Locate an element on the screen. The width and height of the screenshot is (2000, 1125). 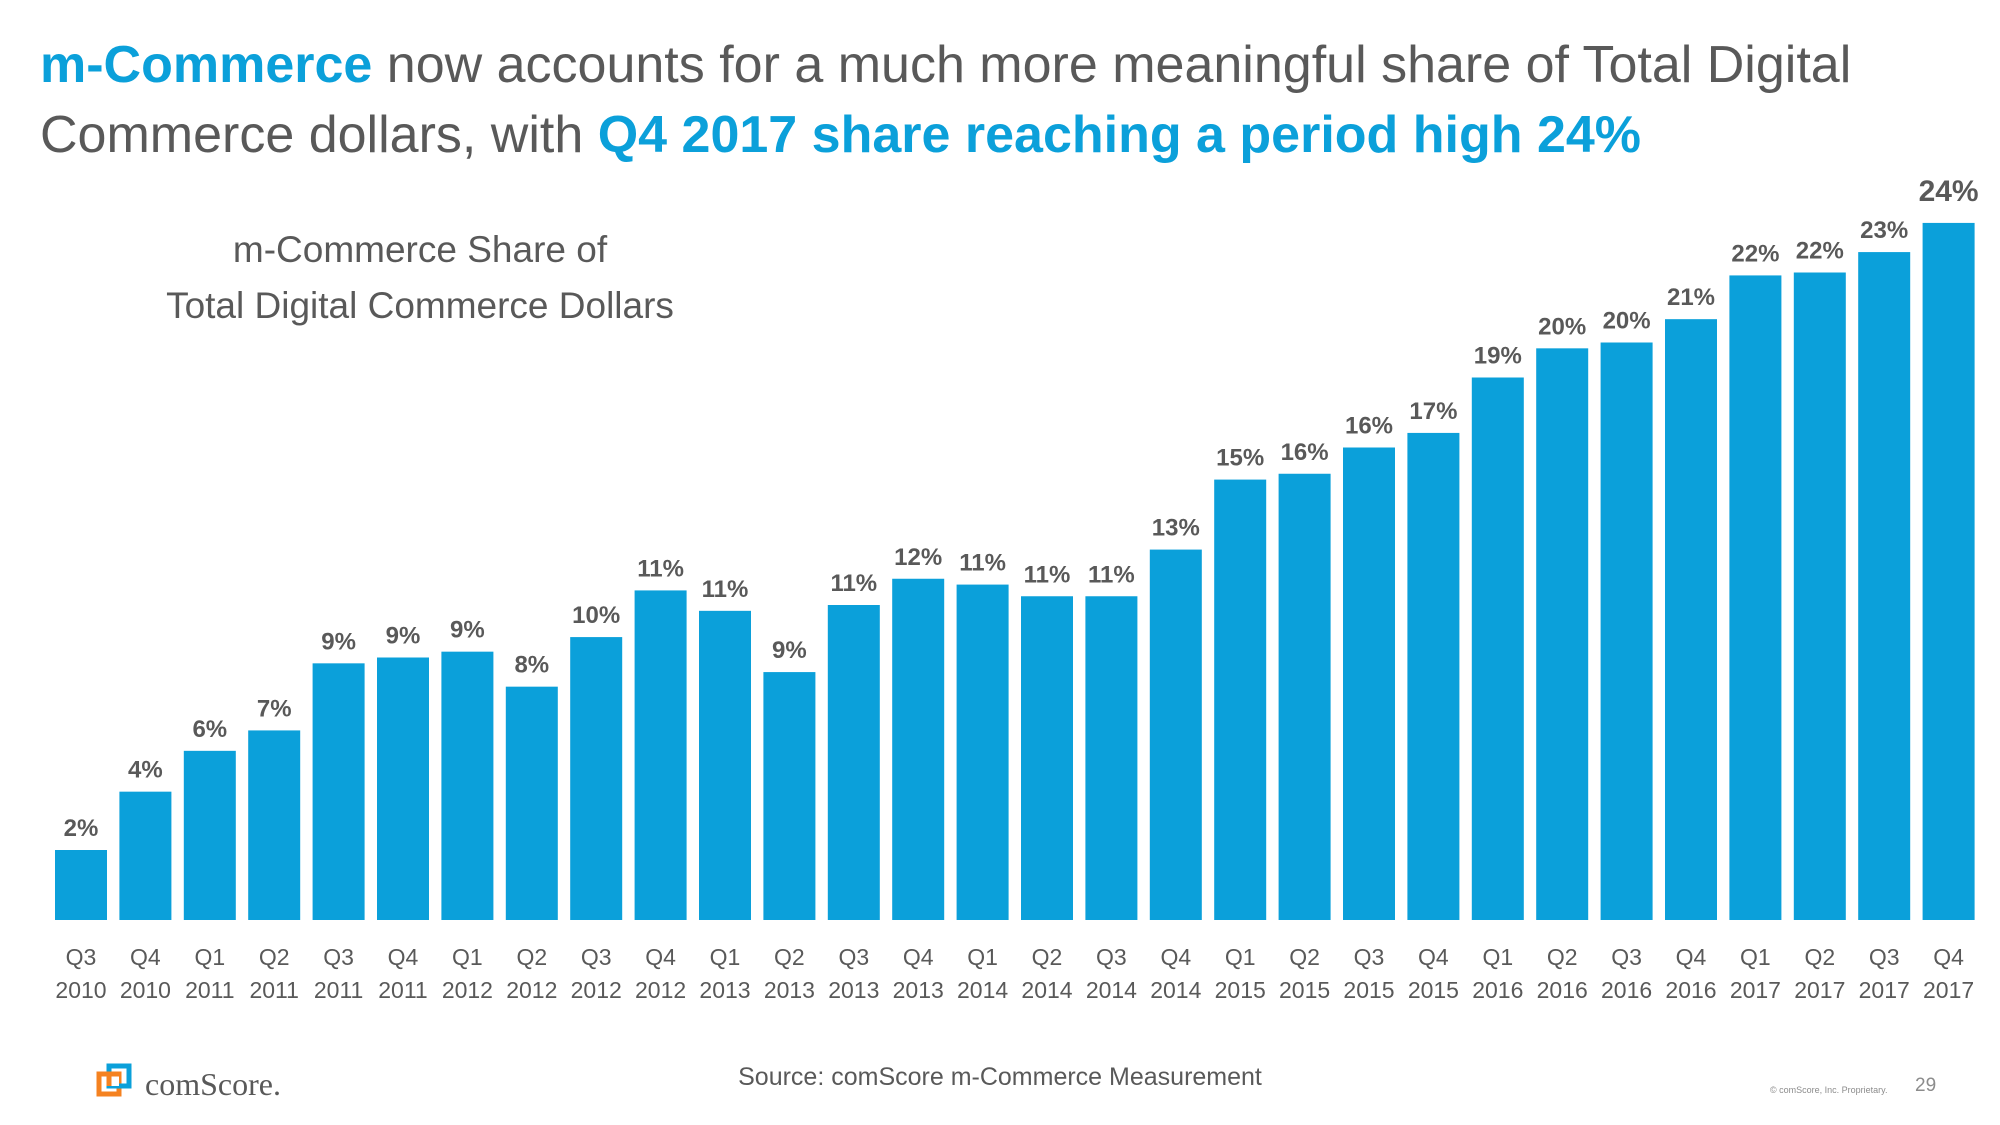
copyright-note: © comScore, Inc. Proprietary. is located at coordinates (1829, 1090).